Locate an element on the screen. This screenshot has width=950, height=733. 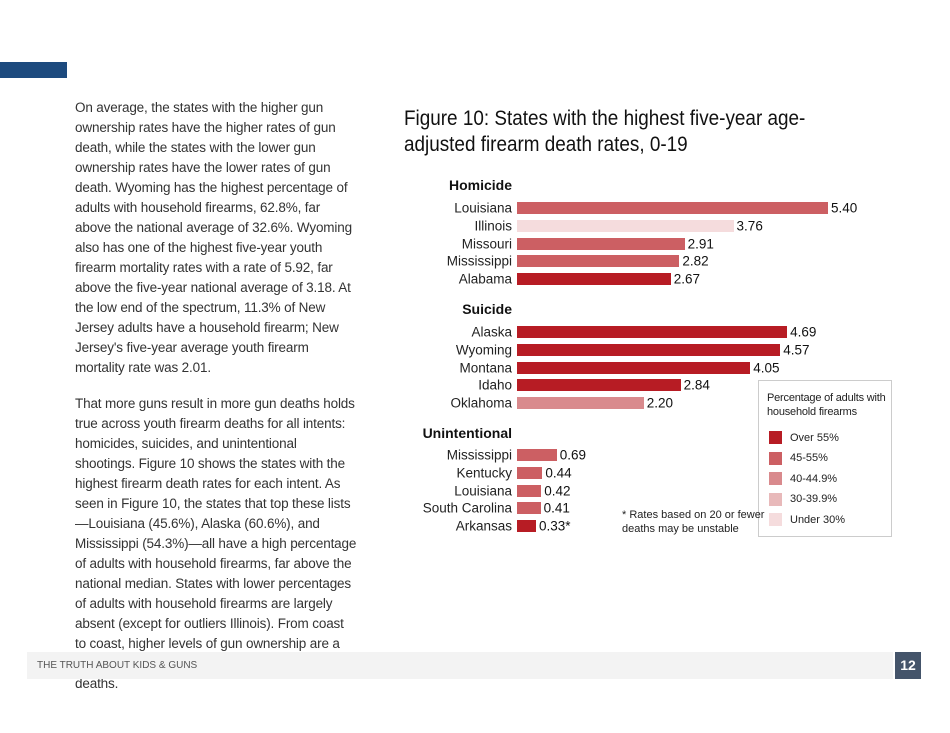
legend-item: 30-39.9% is located at coordinates (803, 499).